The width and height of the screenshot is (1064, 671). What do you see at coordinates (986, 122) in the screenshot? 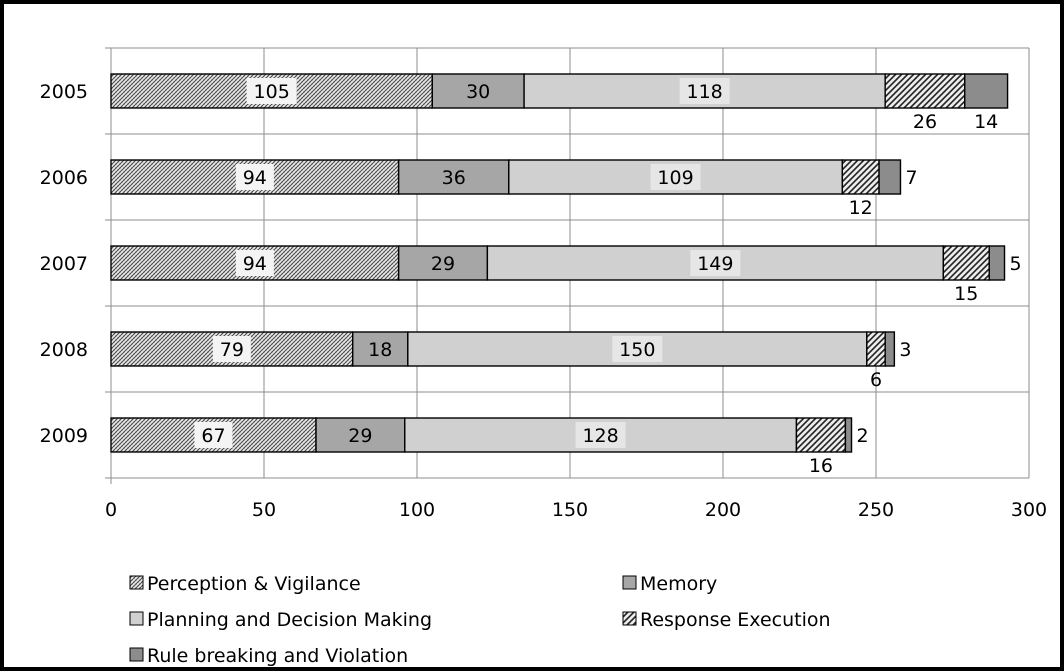
I see `data-label: 14` at bounding box center [986, 122].